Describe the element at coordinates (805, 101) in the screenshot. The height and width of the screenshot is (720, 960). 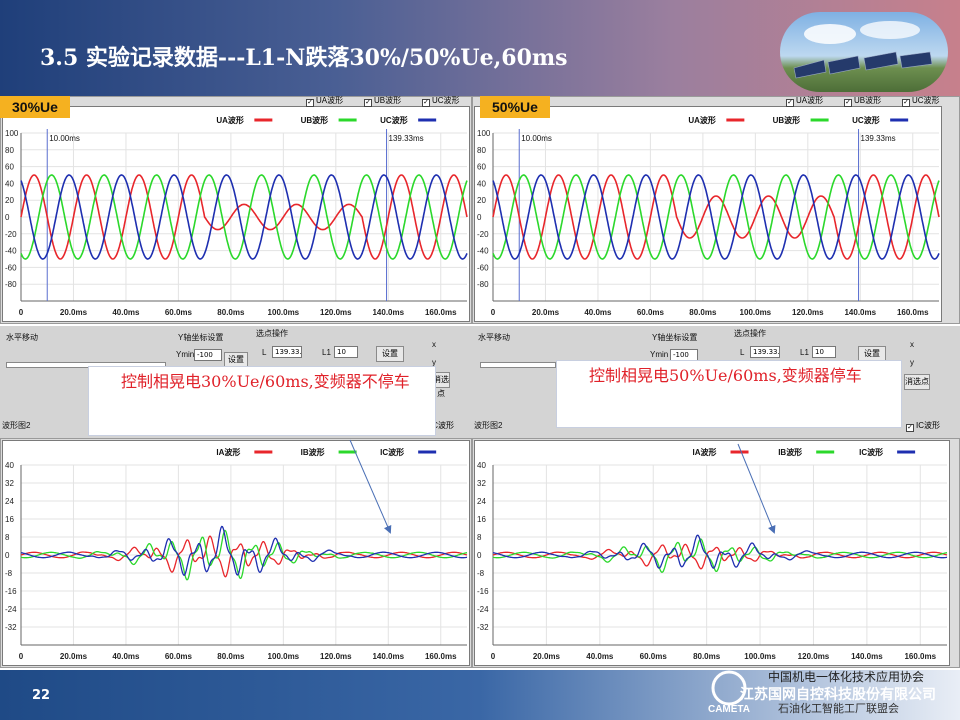
I see `checkbox-ua-50: ✓ UA波形` at that location.